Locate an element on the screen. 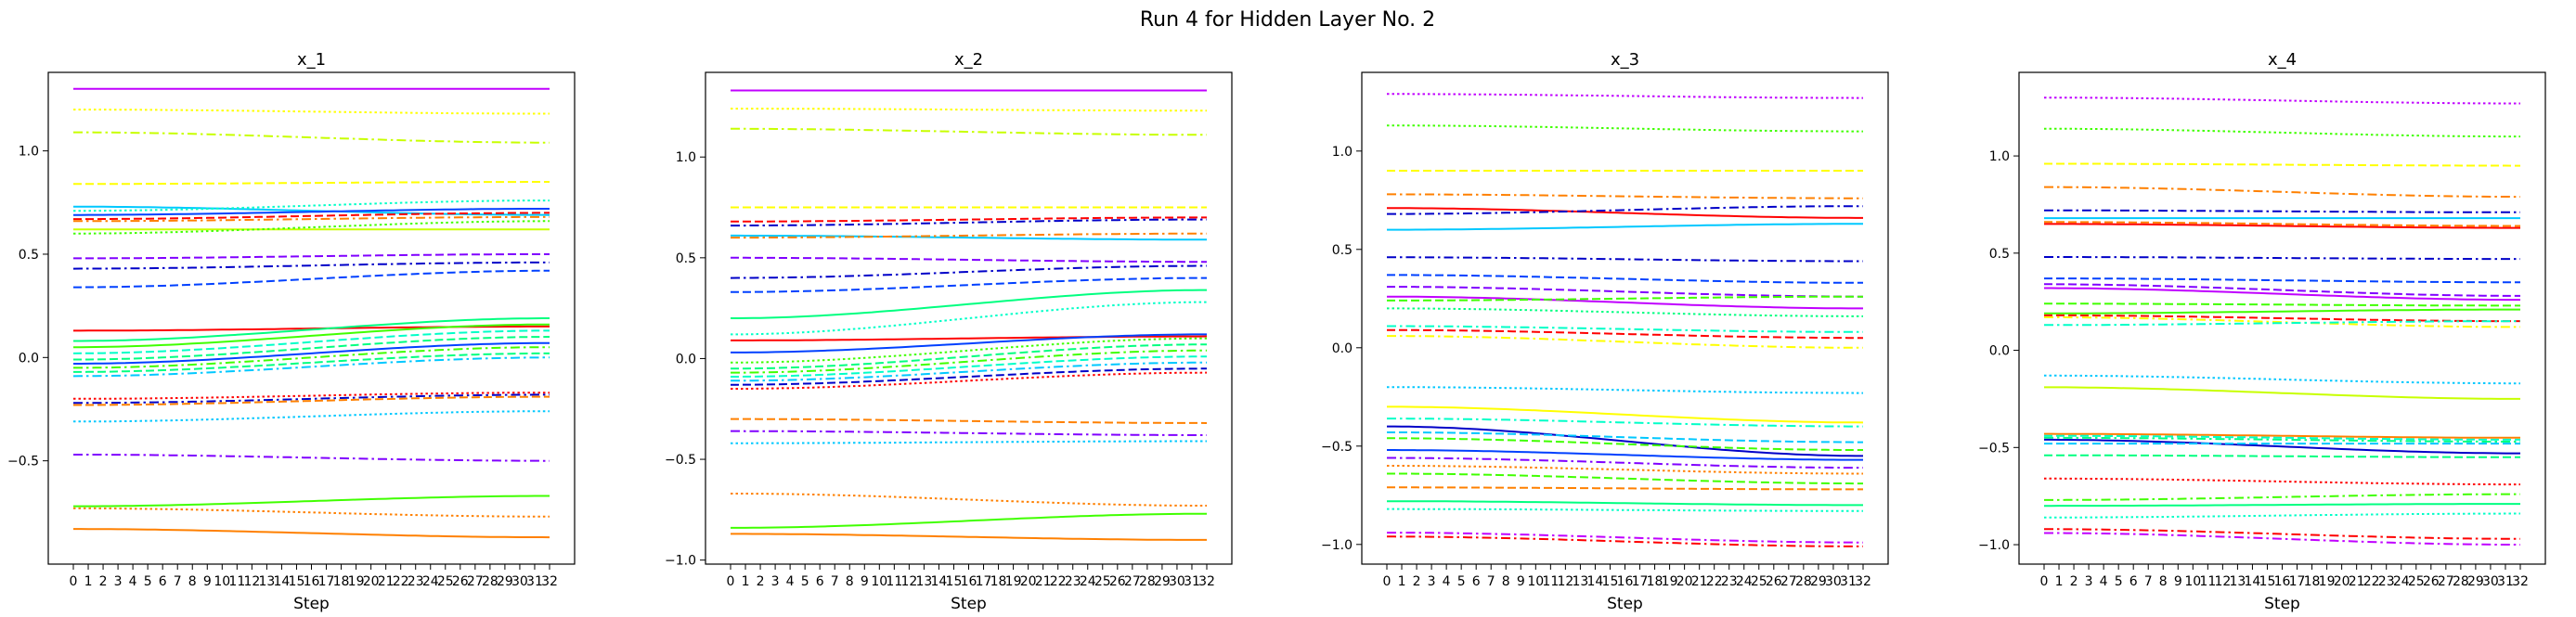 Image resolution: width=2576 pixels, height=617 pixels. x-tick-label: 16 is located at coordinates (1625, 581).